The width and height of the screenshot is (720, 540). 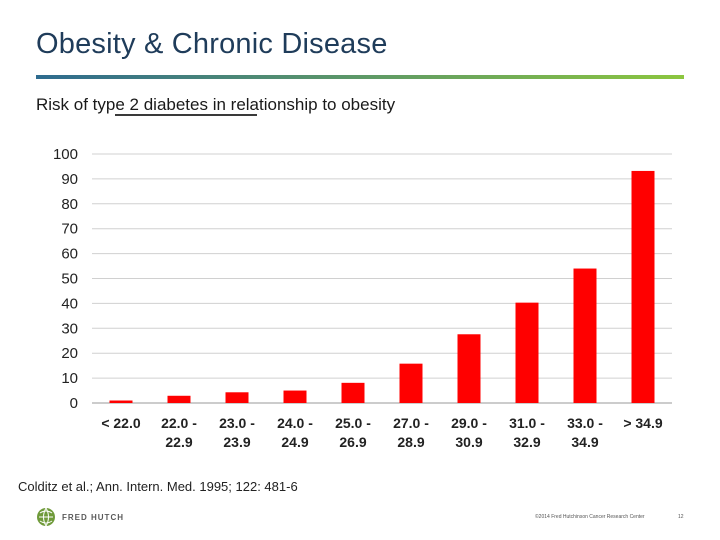 I want to click on y-tick-label: 20, so click(x=69, y=353).